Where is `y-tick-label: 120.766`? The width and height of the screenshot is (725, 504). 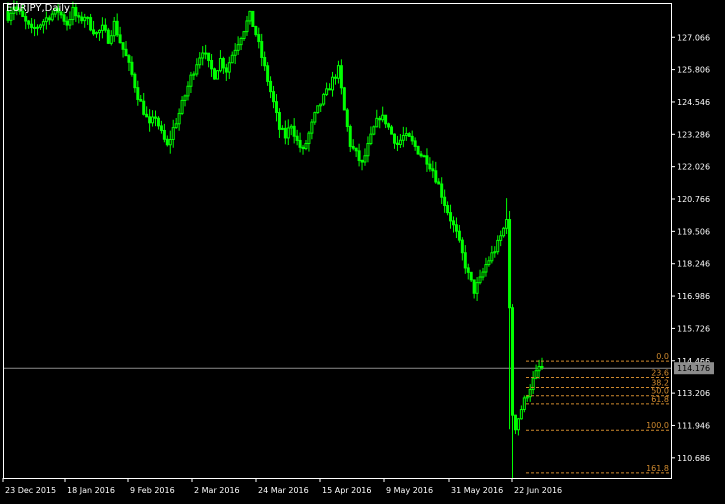 y-tick-label: 120.766 is located at coordinates (693, 199).